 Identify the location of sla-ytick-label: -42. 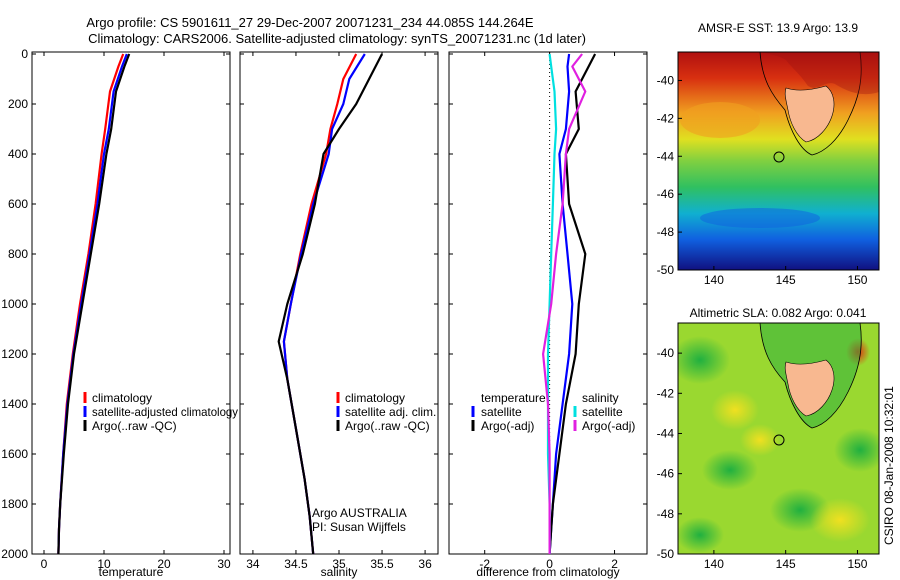
(666, 393).